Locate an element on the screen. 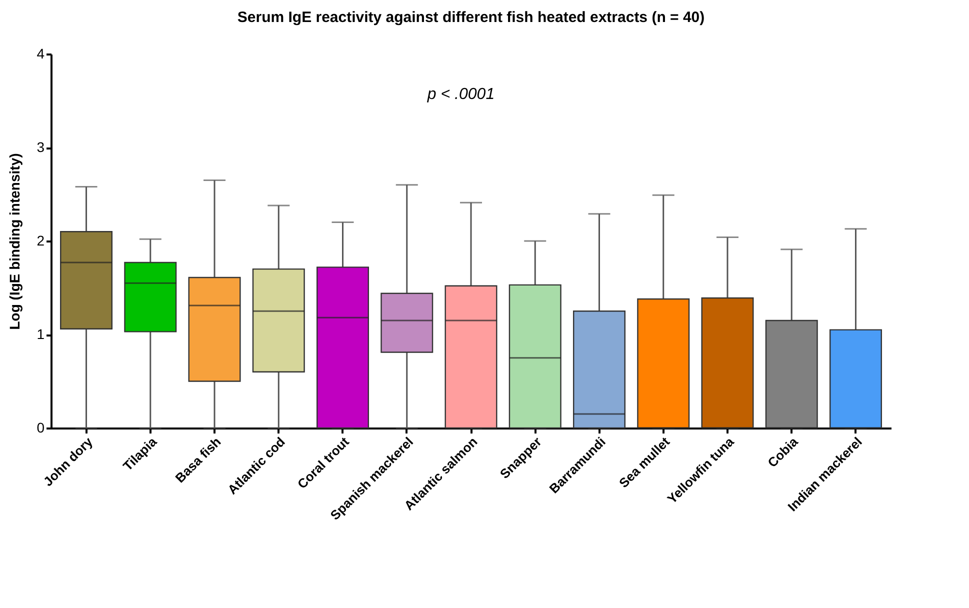 This screenshot has width=969, height=608. y-tick-label: 1 is located at coordinates (40, 334).